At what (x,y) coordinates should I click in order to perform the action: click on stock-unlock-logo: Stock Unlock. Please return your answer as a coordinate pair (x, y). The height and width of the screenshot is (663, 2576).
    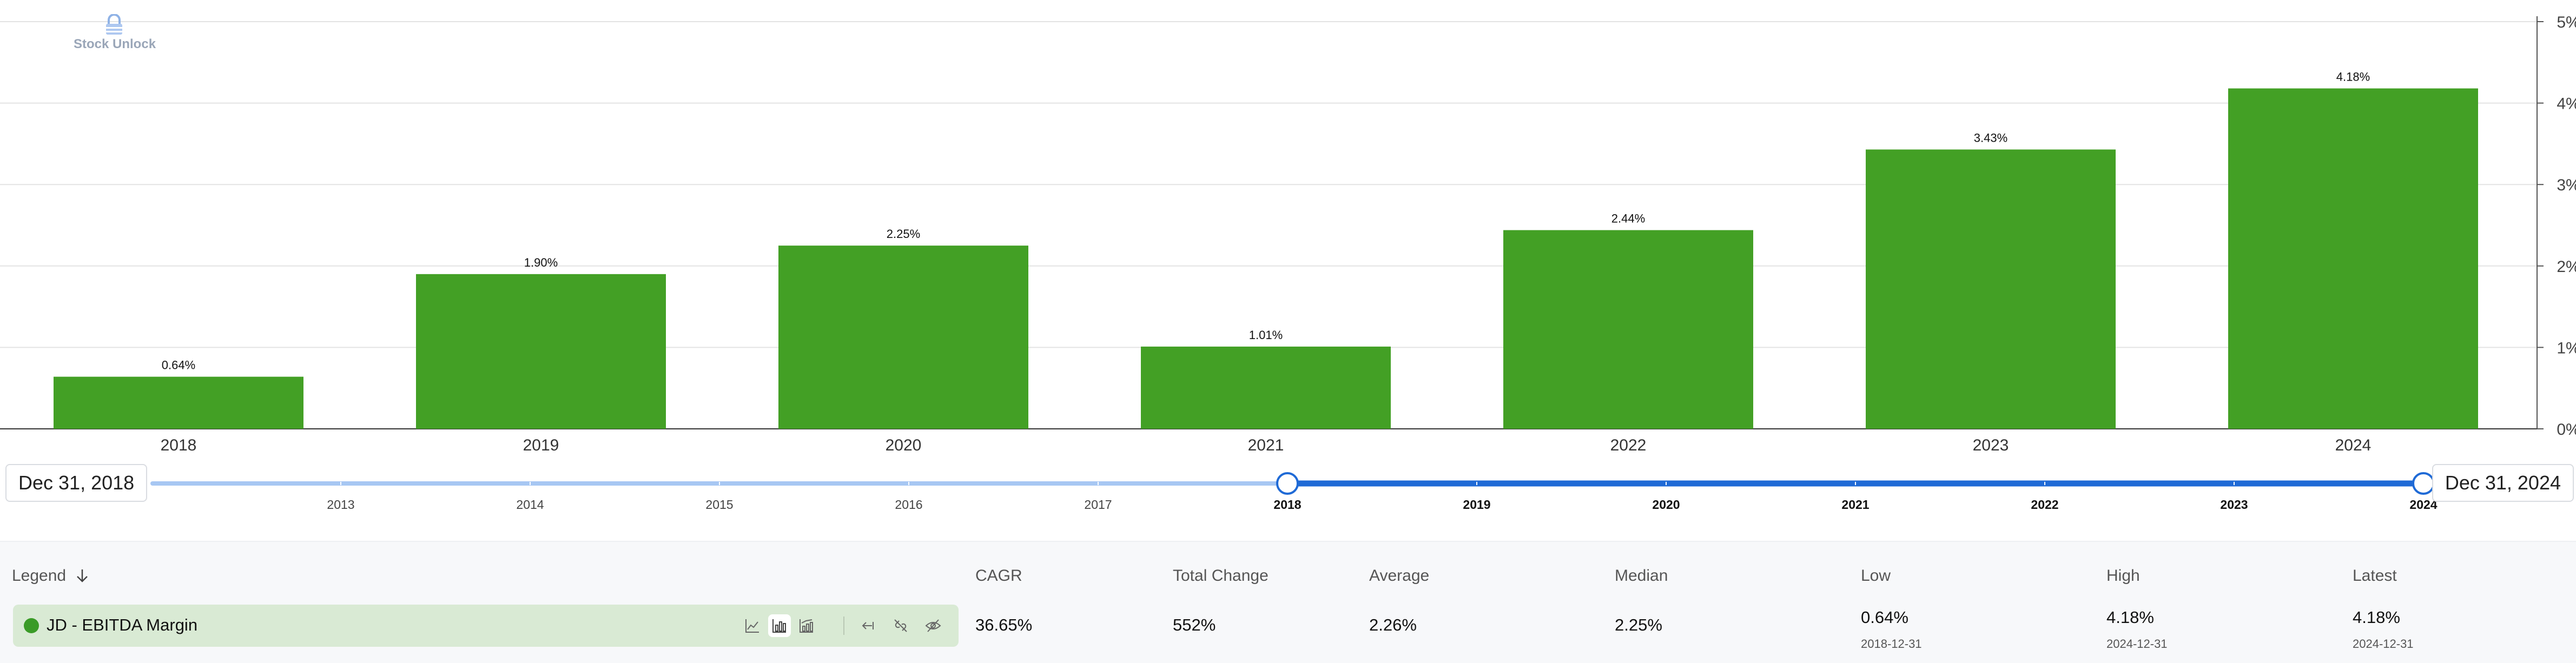
    Looking at the image, I should click on (115, 33).